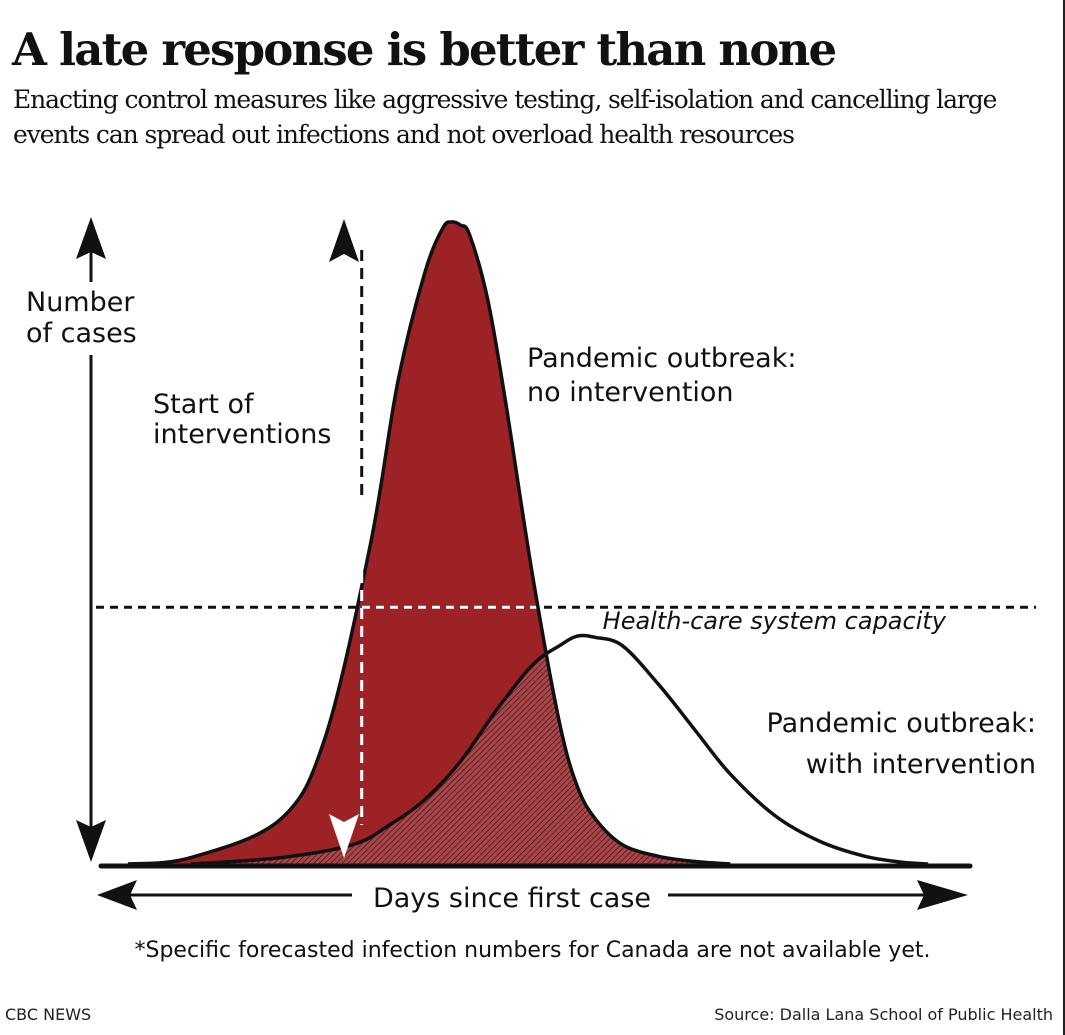 The image size is (1065, 1035). I want to click on brand-label: CBC NEWS, so click(48, 1014).